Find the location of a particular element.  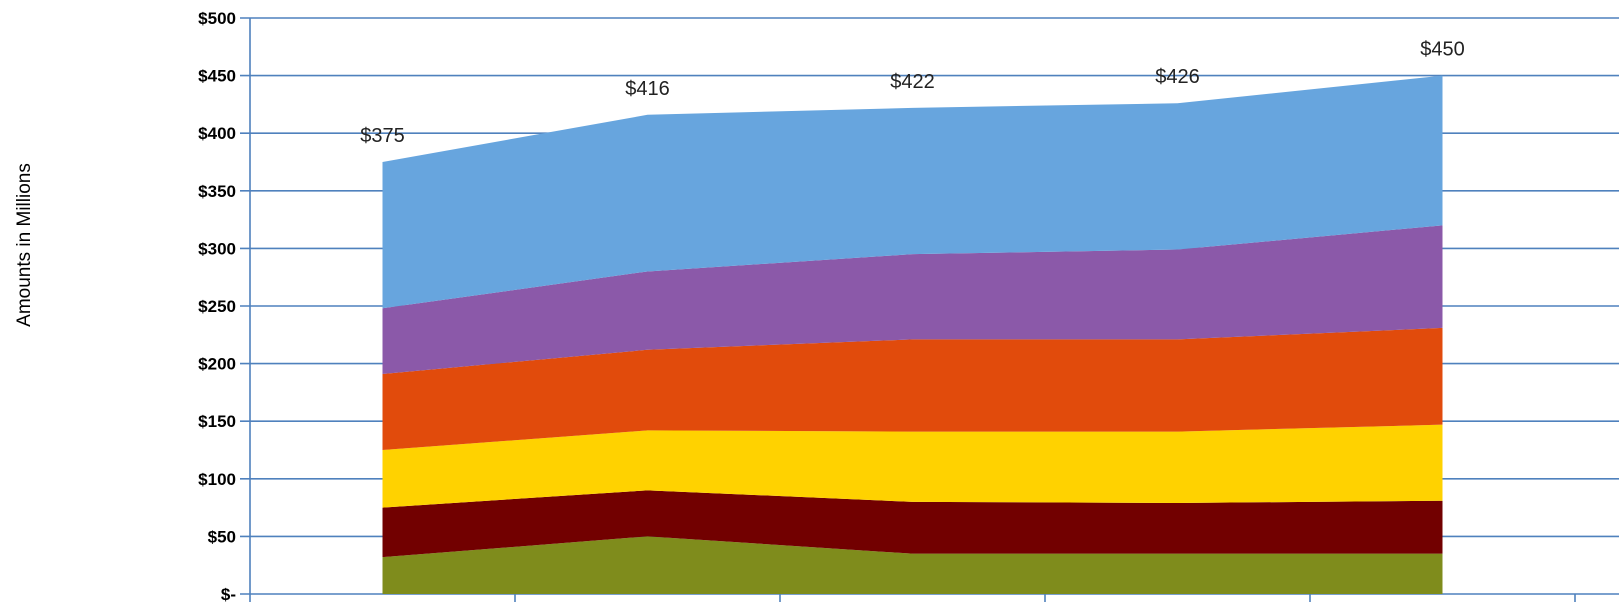

y-tick-label: $350 is located at coordinates (217, 191).